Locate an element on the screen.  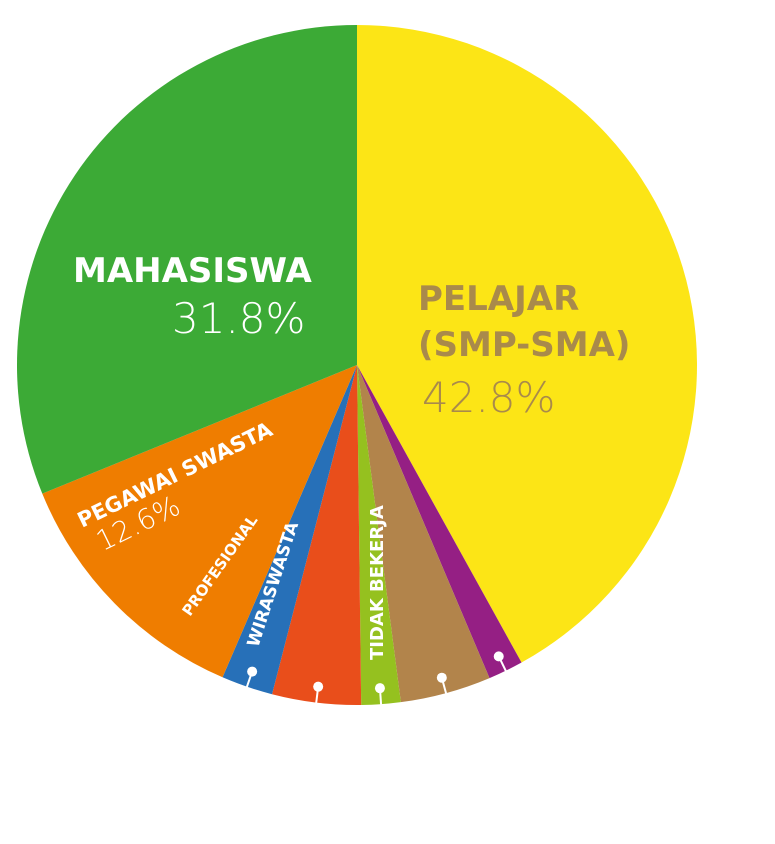
pie-slice-profesional is located at coordinates (289, 530).